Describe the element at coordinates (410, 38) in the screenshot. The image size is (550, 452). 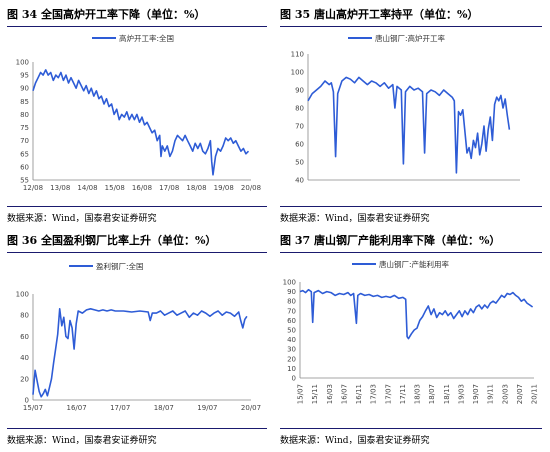
I see `legend-label: 唐山钢厂:高炉开工率` at that location.